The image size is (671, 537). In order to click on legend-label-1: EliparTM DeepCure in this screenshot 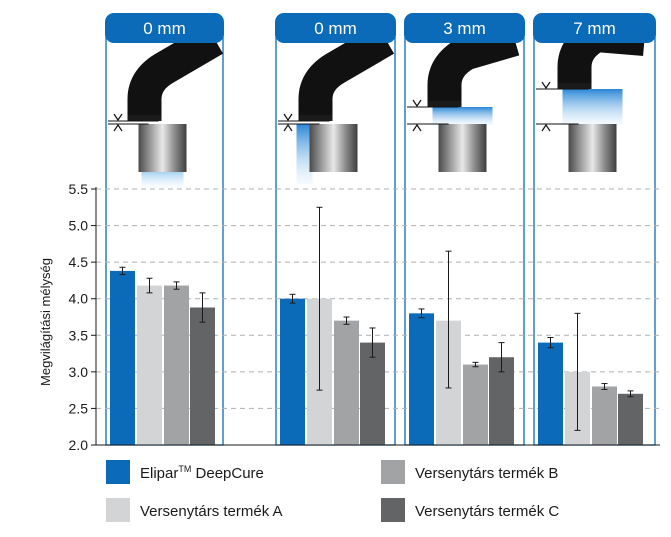, I will do `click(202, 473)`.